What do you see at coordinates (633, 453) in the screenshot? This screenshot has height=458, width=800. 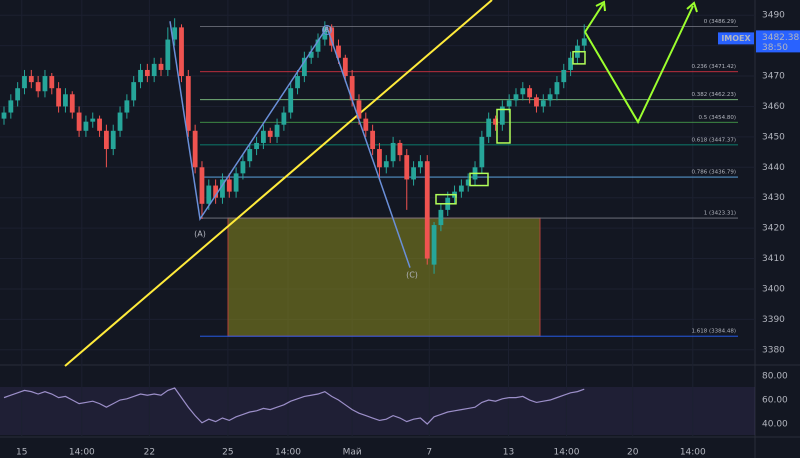 I see `x-tick-label: 20` at bounding box center [633, 453].